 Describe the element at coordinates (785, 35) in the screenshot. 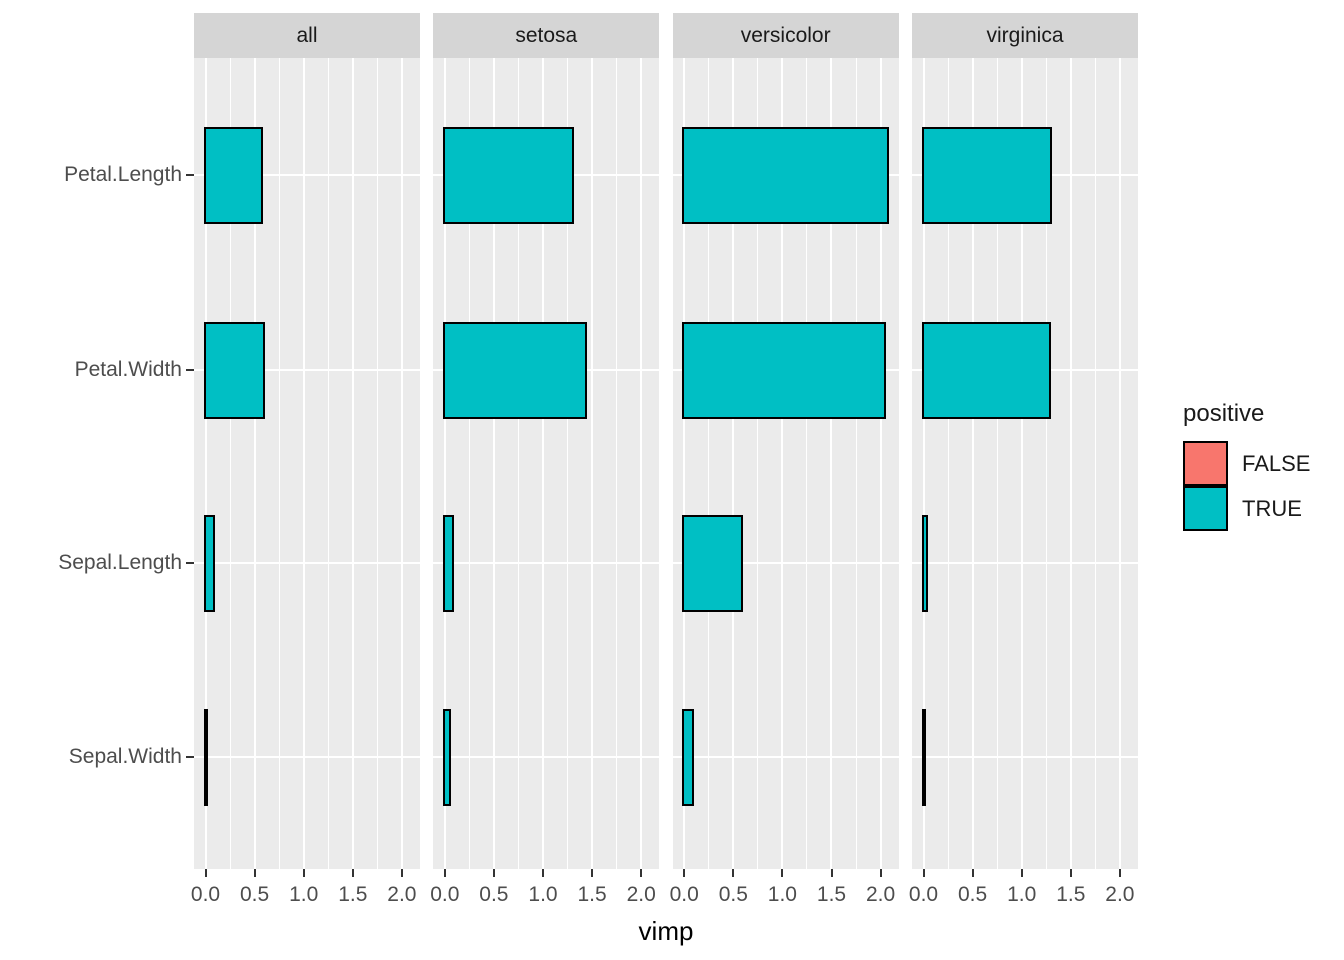

I see `facet-strip-label: versicolor` at that location.